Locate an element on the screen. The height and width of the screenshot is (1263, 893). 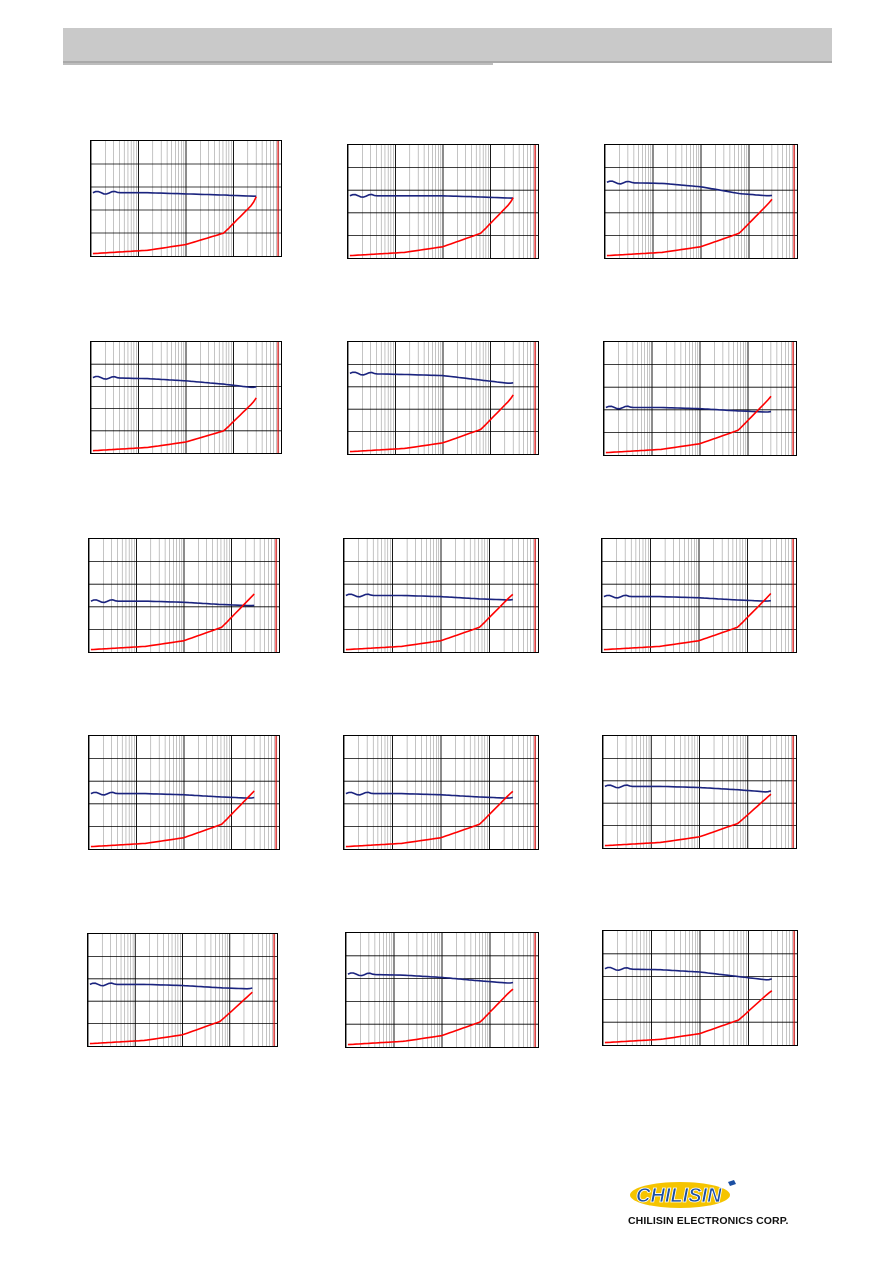
company-logo: CHILISIN is located at coordinates (686, 1195).